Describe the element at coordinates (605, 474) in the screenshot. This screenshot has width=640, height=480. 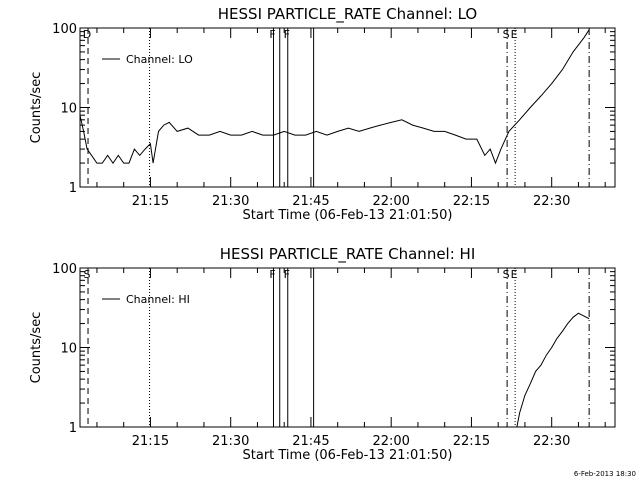
I see `footer-timestamp: 6-Feb-2013 18:30` at that location.